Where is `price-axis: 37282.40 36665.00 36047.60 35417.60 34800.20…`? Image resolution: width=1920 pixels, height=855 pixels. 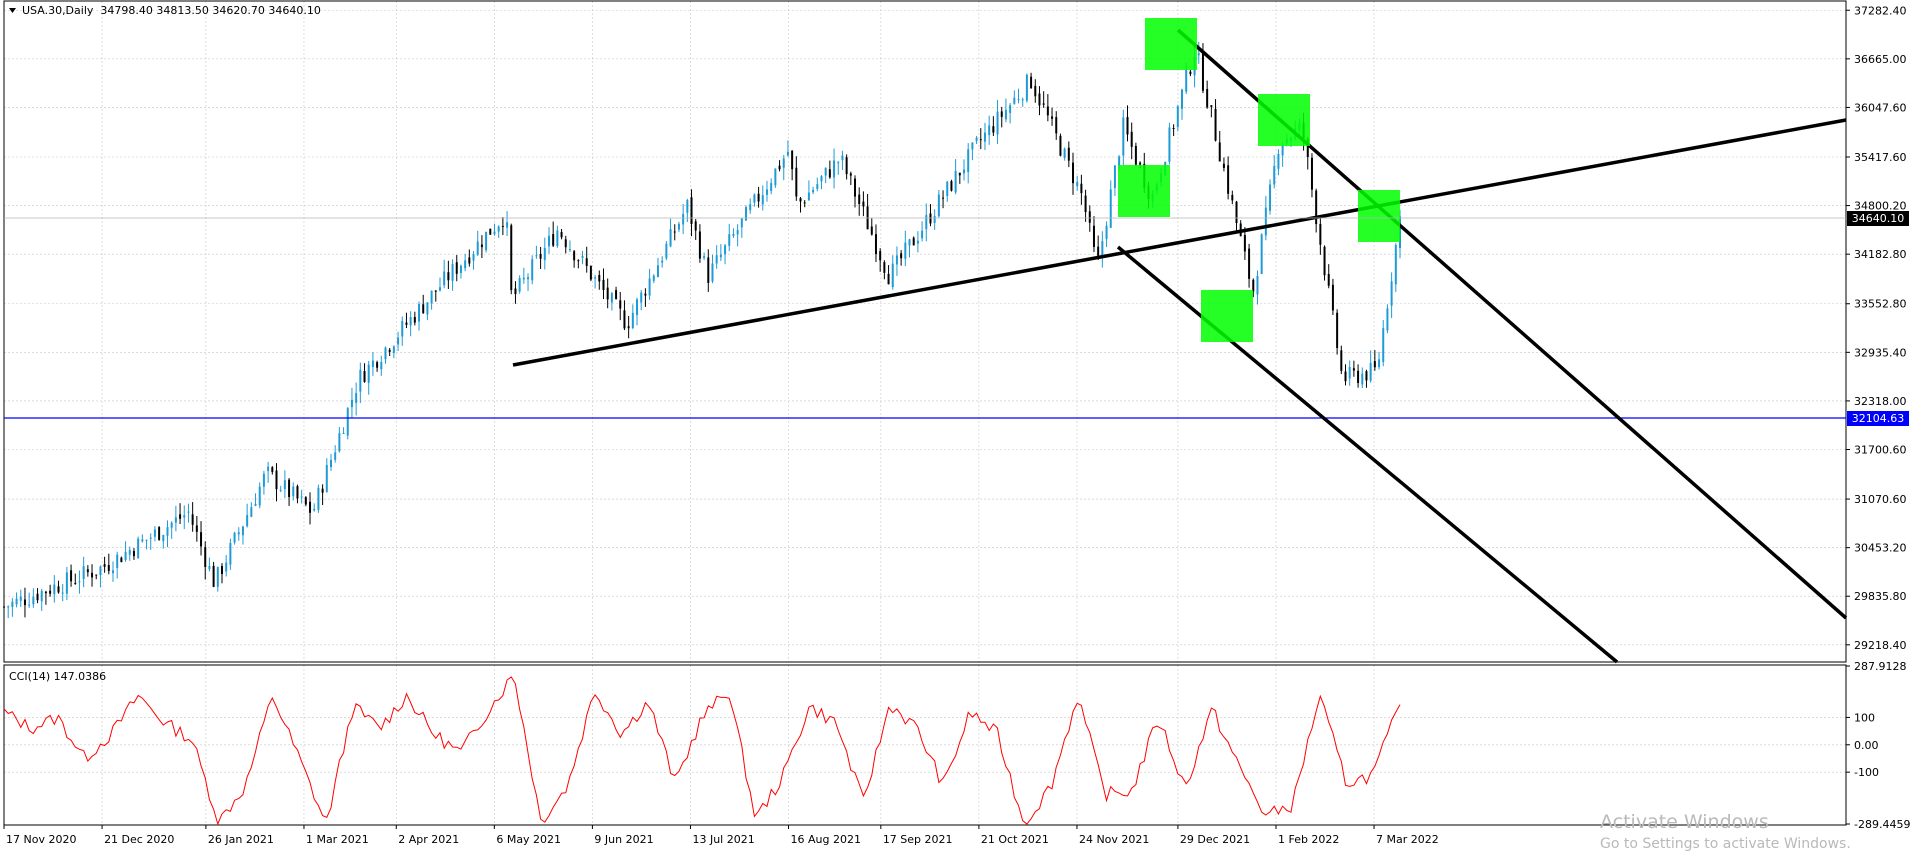 price-axis: 37282.40 36665.00 36047.60 35417.60 34800.20… is located at coordinates (1876, 328).